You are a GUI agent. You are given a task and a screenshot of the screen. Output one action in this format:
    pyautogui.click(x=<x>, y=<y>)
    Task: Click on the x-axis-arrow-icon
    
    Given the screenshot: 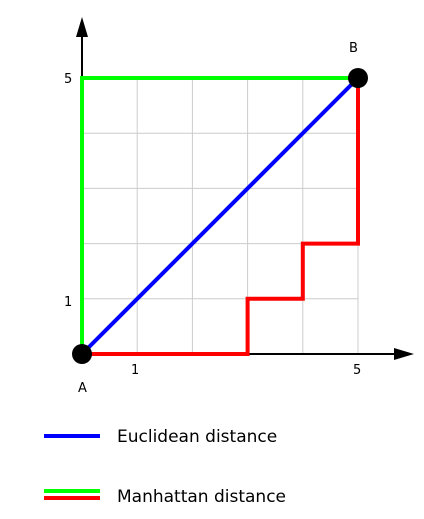 What is the action you would take?
    pyautogui.click(x=404, y=354)
    